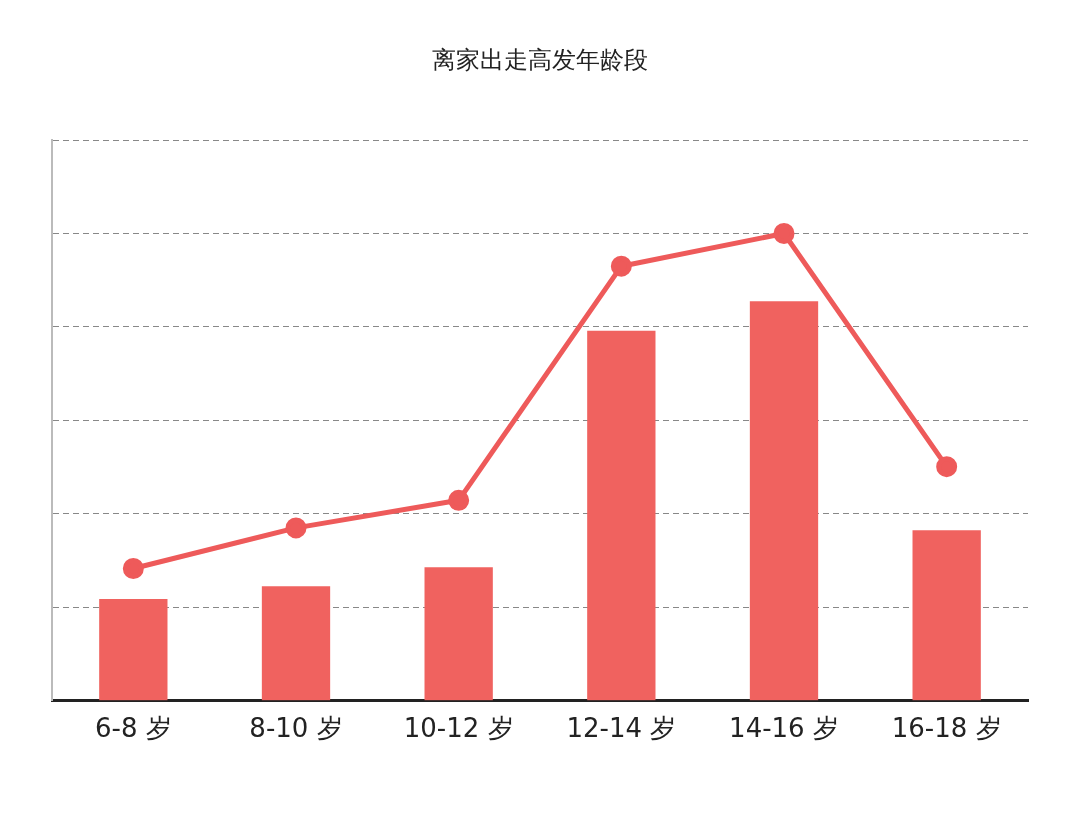 The width and height of the screenshot is (1080, 820). I want to click on x-tick-label: 6-8 岁, so click(133, 728).